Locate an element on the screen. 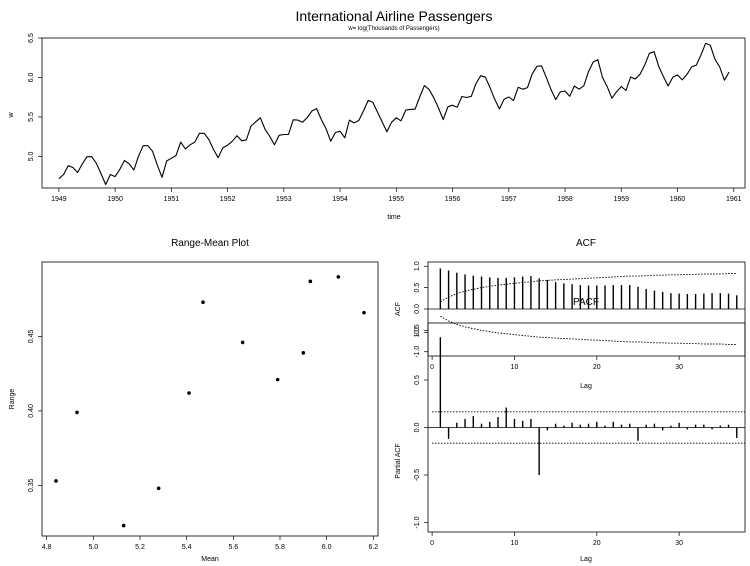 Image resolution: width=750 pixels, height=566 pixels. ts-x-tick-label: 1959 is located at coordinates (621, 199).